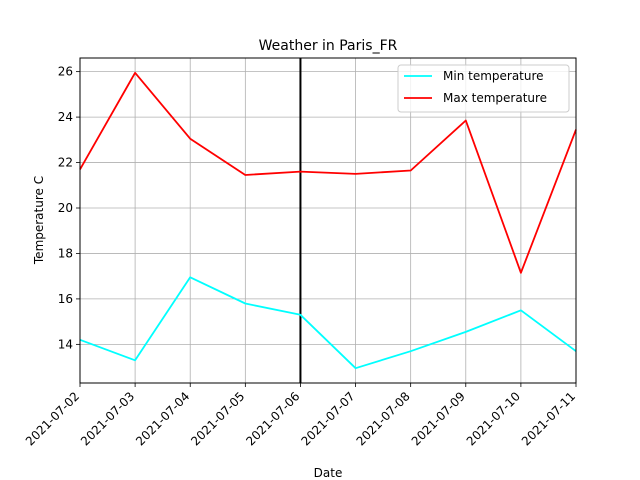 The image size is (640, 480). What do you see at coordinates (328, 46) in the screenshot?
I see `chart-title: Weather in Paris_FR` at bounding box center [328, 46].